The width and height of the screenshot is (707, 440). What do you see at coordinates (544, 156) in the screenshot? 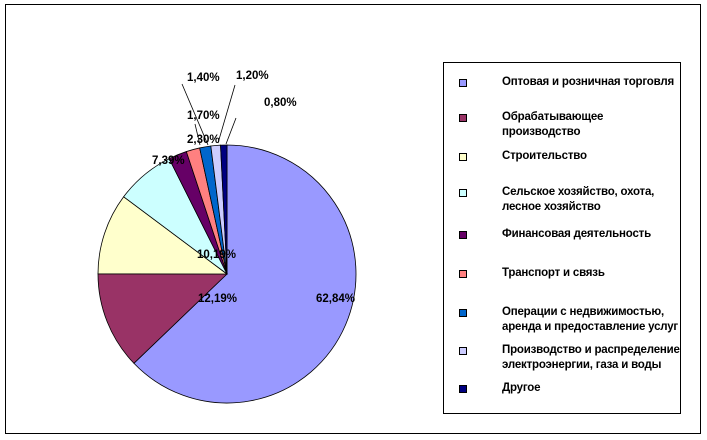
I see `legend-label: Строительство` at bounding box center [544, 156].